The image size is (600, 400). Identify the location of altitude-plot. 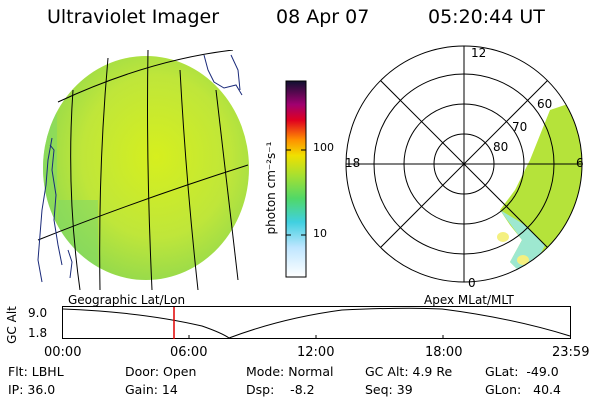
(316, 322).